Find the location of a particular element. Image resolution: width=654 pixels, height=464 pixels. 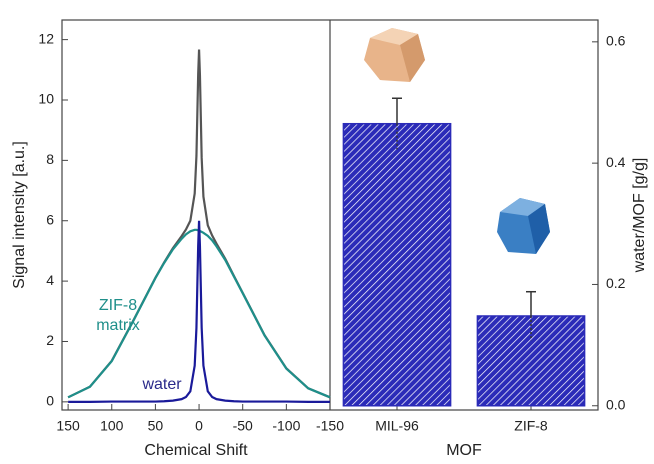

y2-tick-label: 0.6 is located at coordinates (616, 41).